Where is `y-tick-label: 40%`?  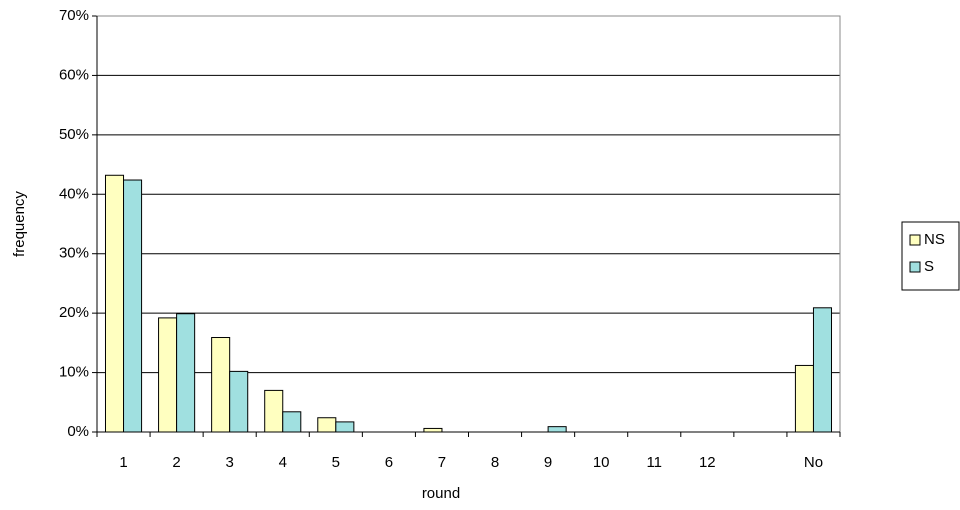 y-tick-label: 40% is located at coordinates (74, 193).